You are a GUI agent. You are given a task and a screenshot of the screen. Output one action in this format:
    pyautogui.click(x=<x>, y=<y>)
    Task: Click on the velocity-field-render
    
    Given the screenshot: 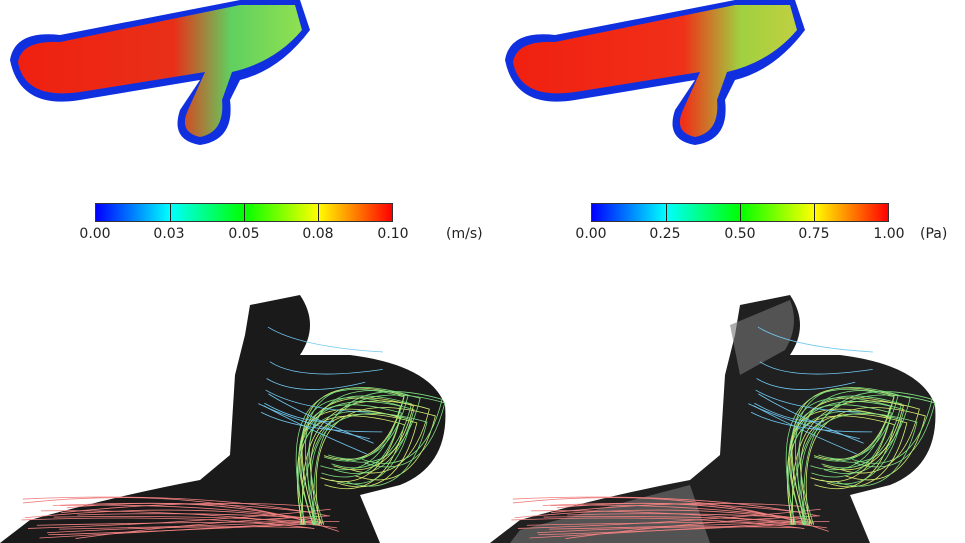 What is the action you would take?
    pyautogui.click(x=160, y=72)
    